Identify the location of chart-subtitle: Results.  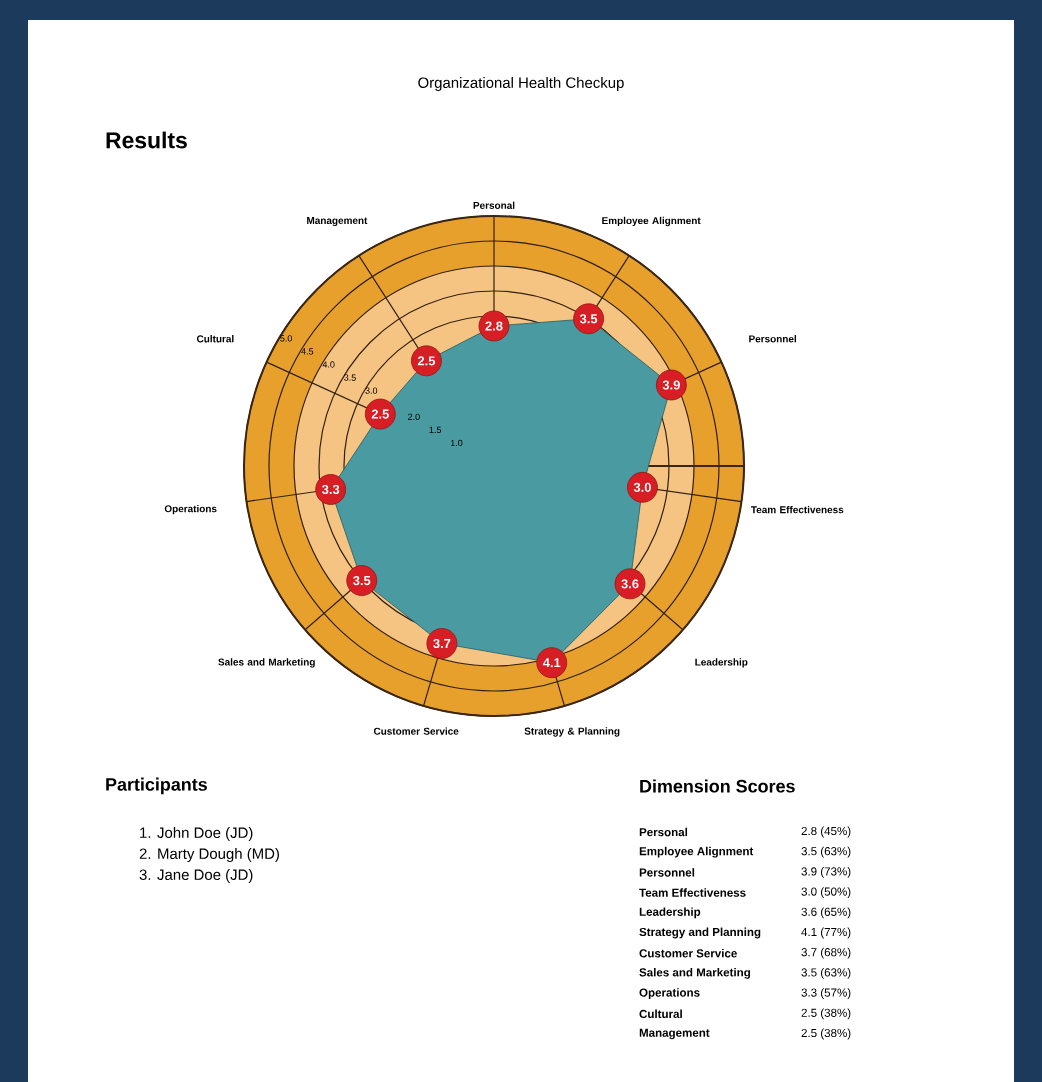
(146, 140).